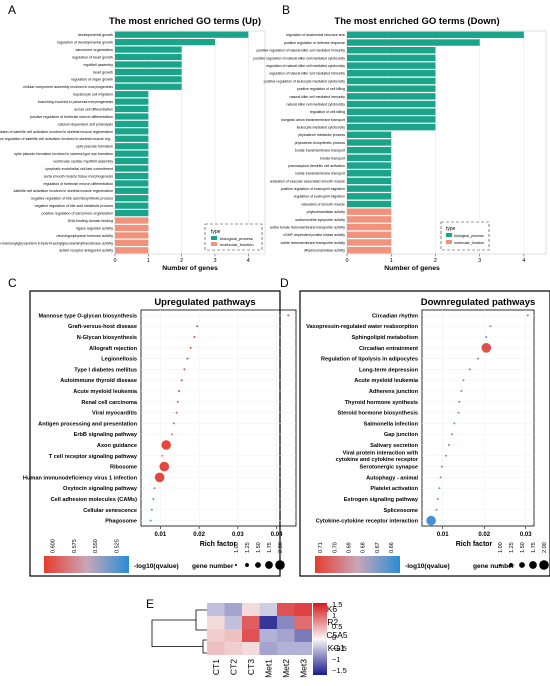 Image resolution: width=550 pixels, height=686 pixels. Describe the element at coordinates (337, 626) in the screenshot. I see `heatmap-colorbar-tick: 0.5` at that location.